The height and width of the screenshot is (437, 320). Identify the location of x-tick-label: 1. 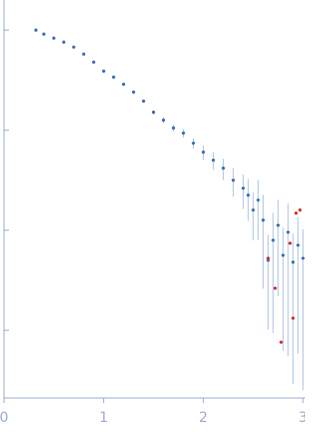
(103, 418).